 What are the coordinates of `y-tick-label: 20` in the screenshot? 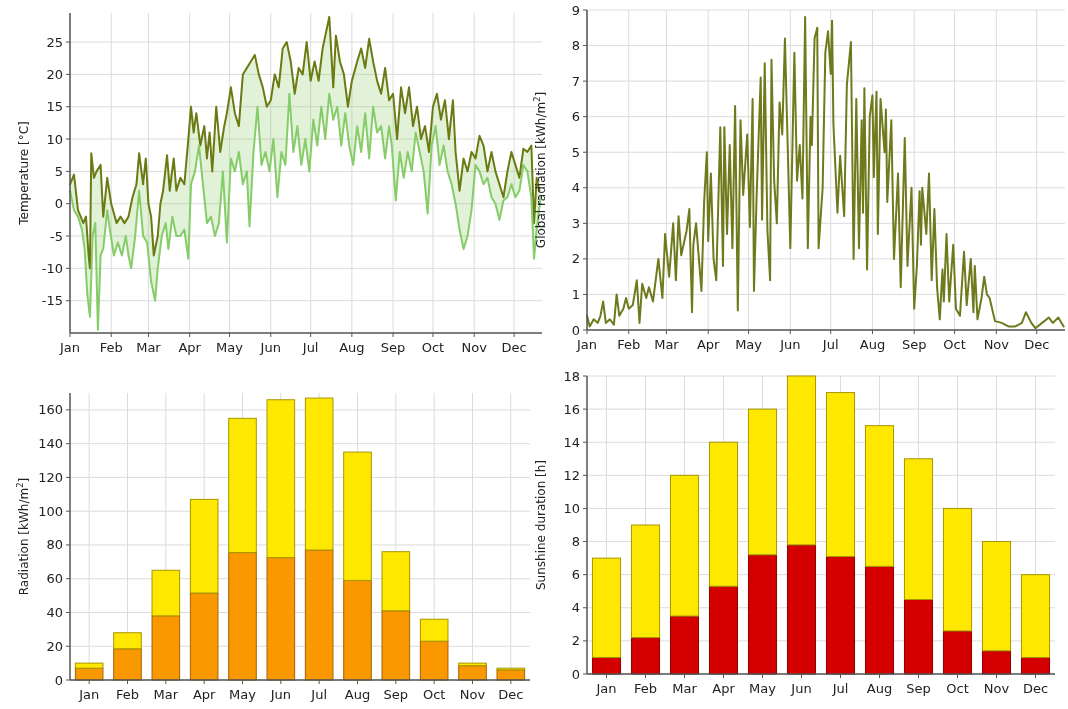 It's located at (54, 74).